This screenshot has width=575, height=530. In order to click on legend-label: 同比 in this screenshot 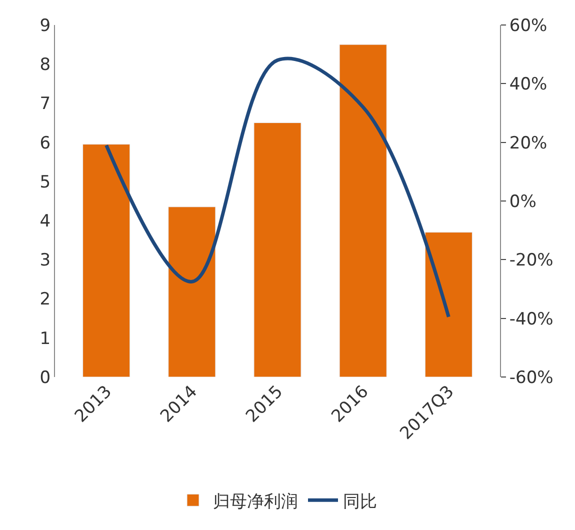, I will do `click(360, 502)`.